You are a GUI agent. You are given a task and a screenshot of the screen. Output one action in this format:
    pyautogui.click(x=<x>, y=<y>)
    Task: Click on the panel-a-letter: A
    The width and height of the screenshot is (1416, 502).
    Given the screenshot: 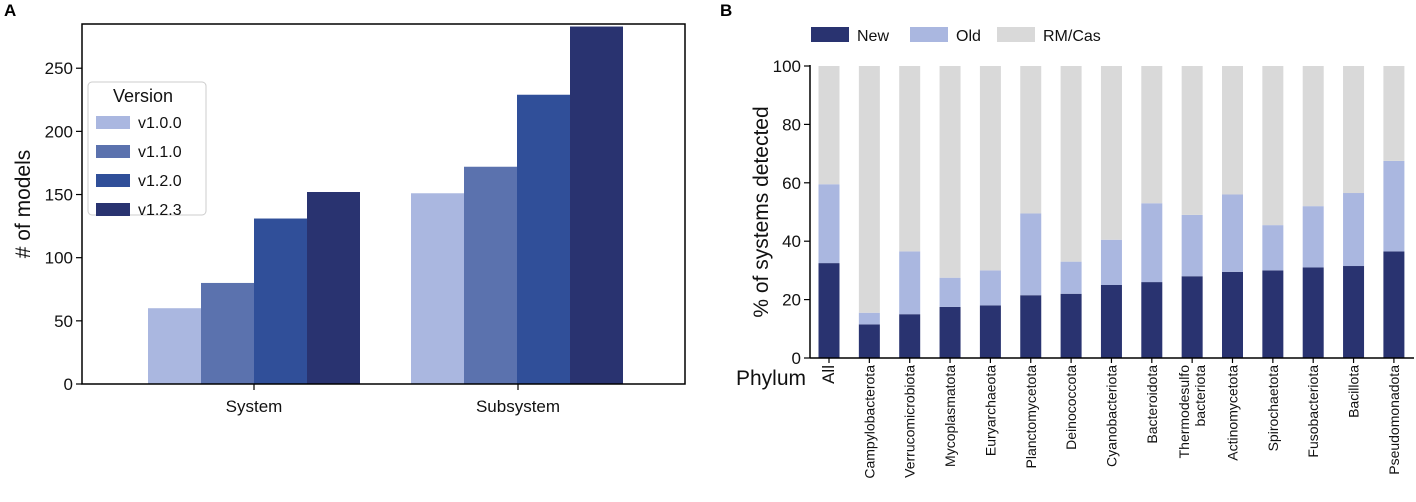 What is the action you would take?
    pyautogui.click(x=10, y=10)
    